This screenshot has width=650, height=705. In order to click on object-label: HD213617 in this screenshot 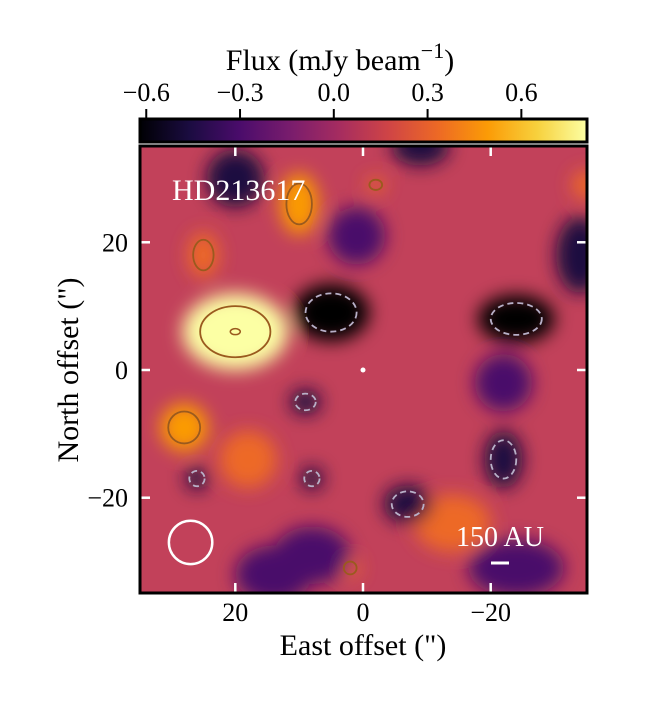, I will do `click(238, 190)`.